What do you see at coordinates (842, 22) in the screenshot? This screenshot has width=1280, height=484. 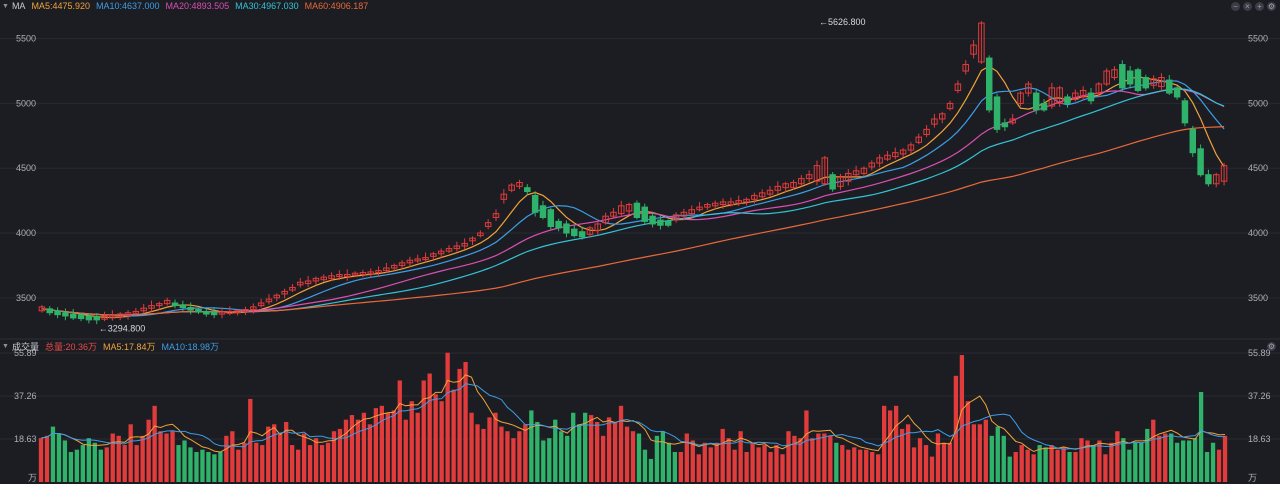 I see `high-annotation: ←5626.800` at bounding box center [842, 22].